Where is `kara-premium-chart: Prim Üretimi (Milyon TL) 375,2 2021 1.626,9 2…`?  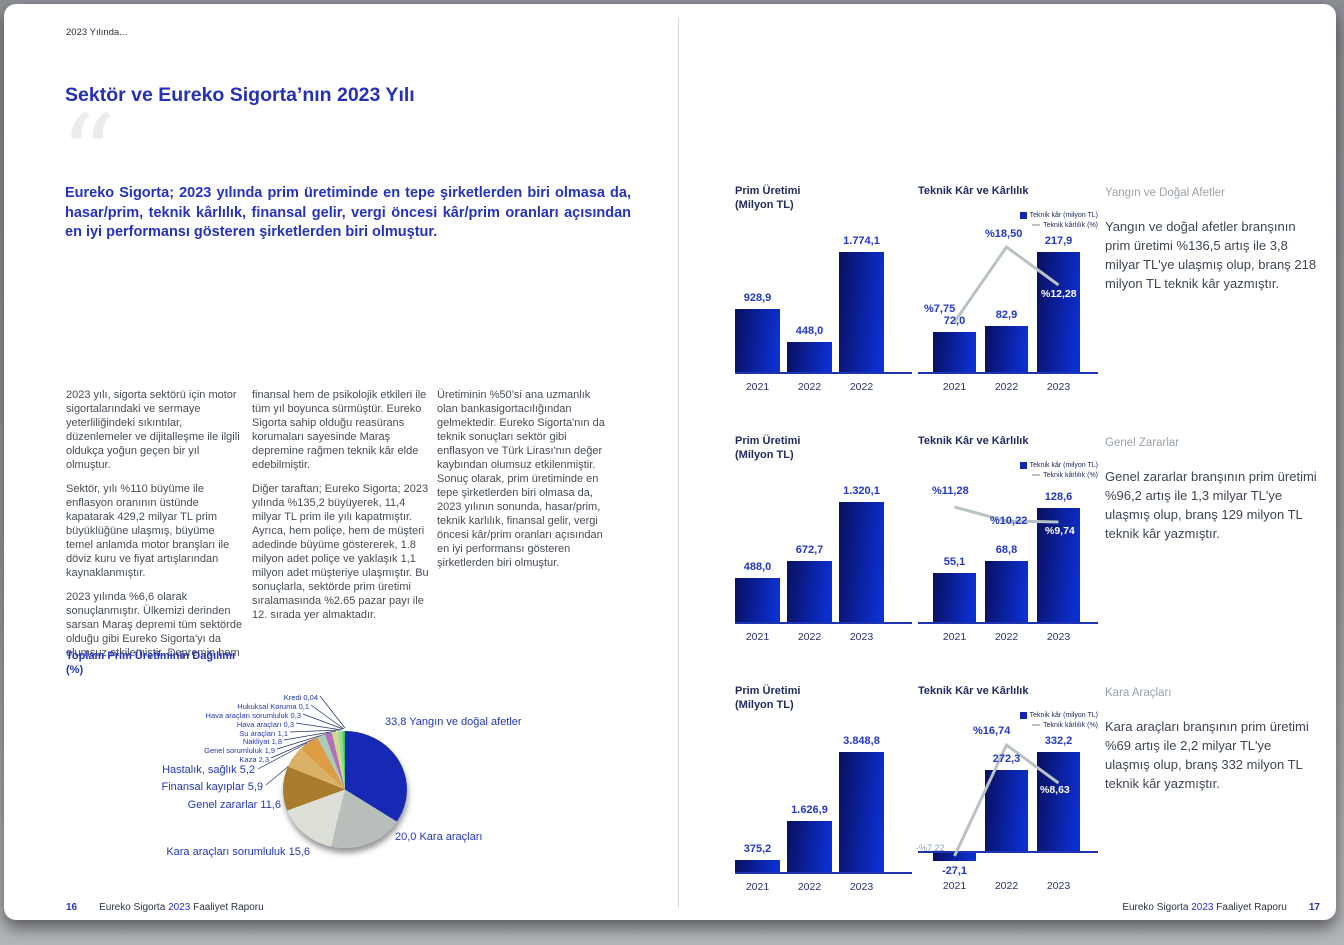
kara-premium-chart: Prim Üretimi (Milyon TL) 375,2 2021 1.626,9 2… is located at coordinates (823, 805).